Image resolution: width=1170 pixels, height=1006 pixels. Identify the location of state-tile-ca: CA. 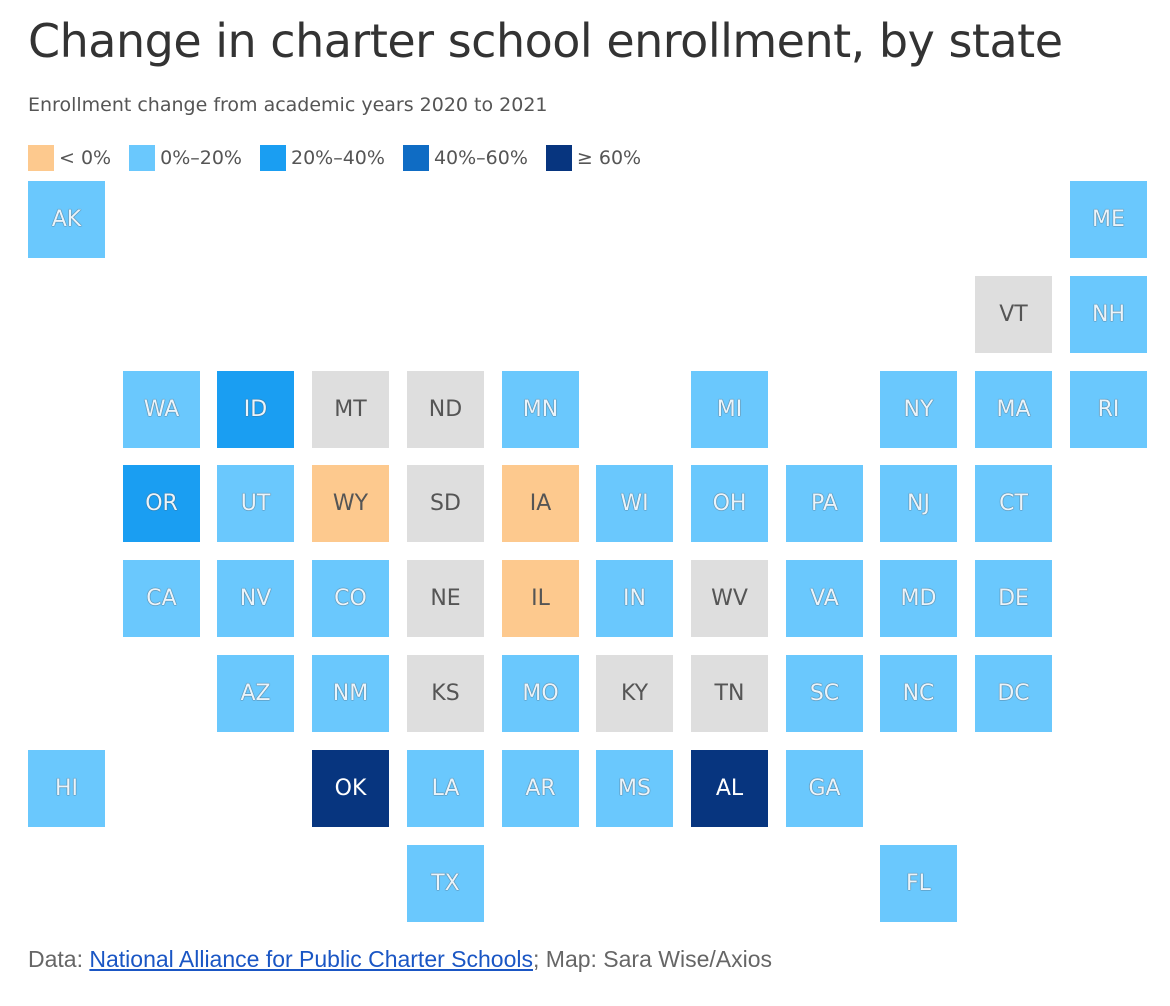
(161, 598).